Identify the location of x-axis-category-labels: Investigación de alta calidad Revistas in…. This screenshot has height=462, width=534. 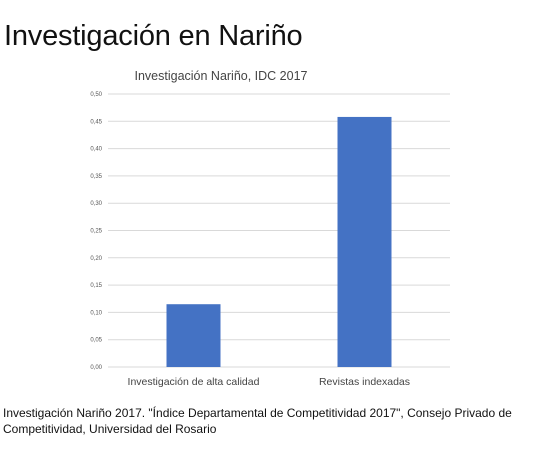
(269, 382).